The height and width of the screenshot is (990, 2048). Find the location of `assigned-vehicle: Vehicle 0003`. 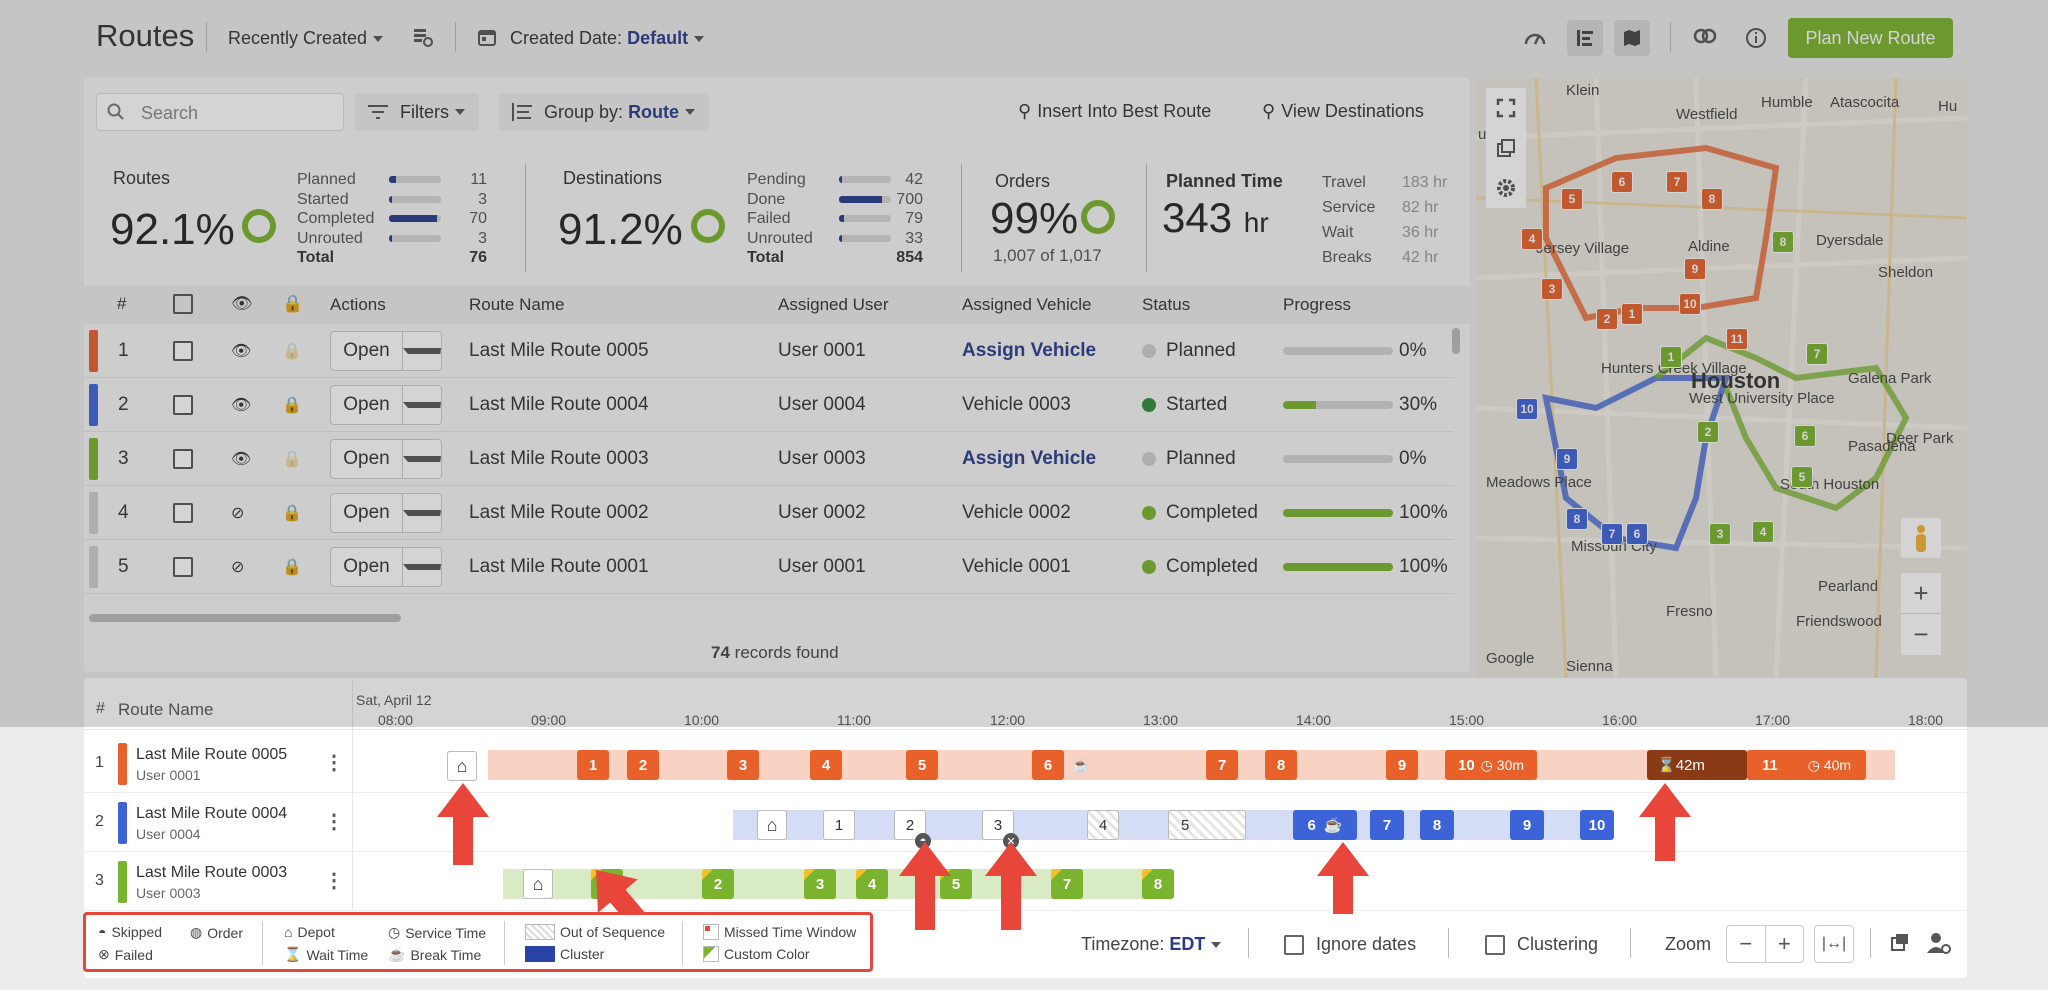

assigned-vehicle: Vehicle 0003 is located at coordinates (1016, 404).